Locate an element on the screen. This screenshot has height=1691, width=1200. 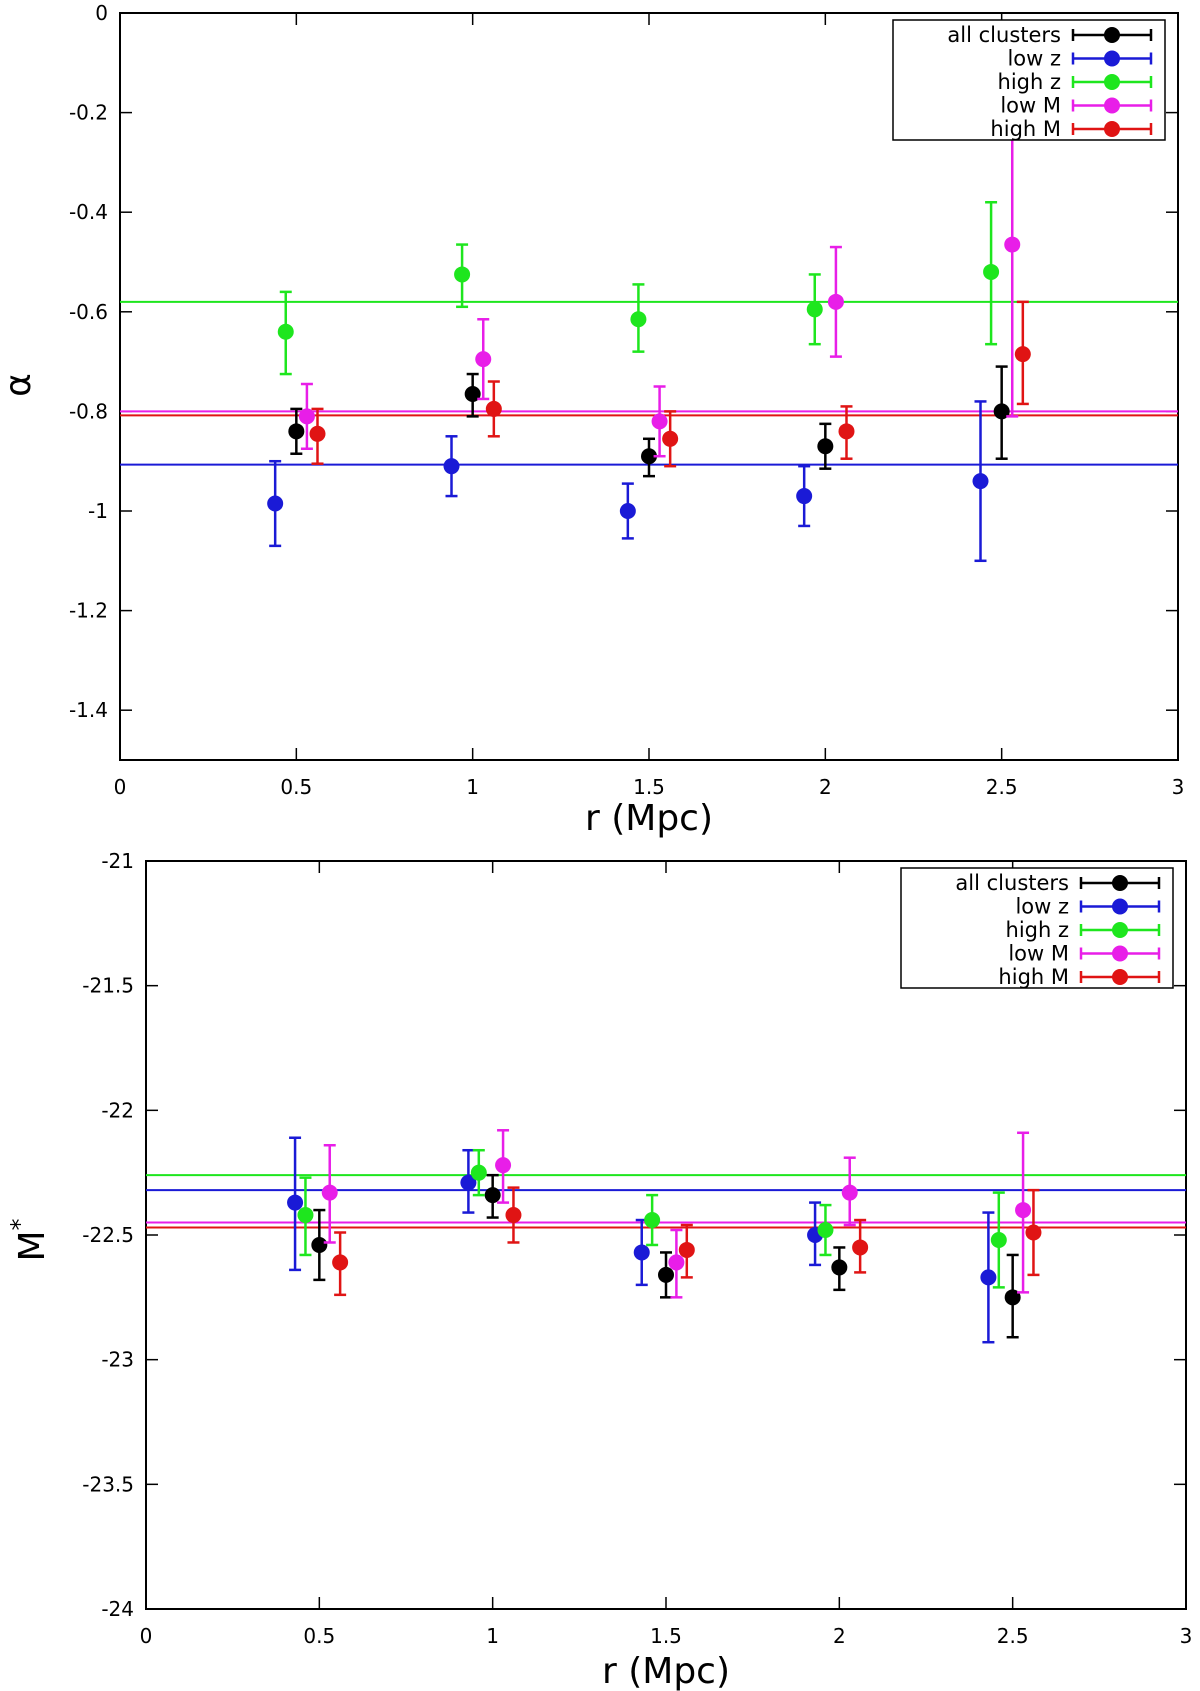
y-axis-label-superscript: * is located at coordinates (20, 1224).